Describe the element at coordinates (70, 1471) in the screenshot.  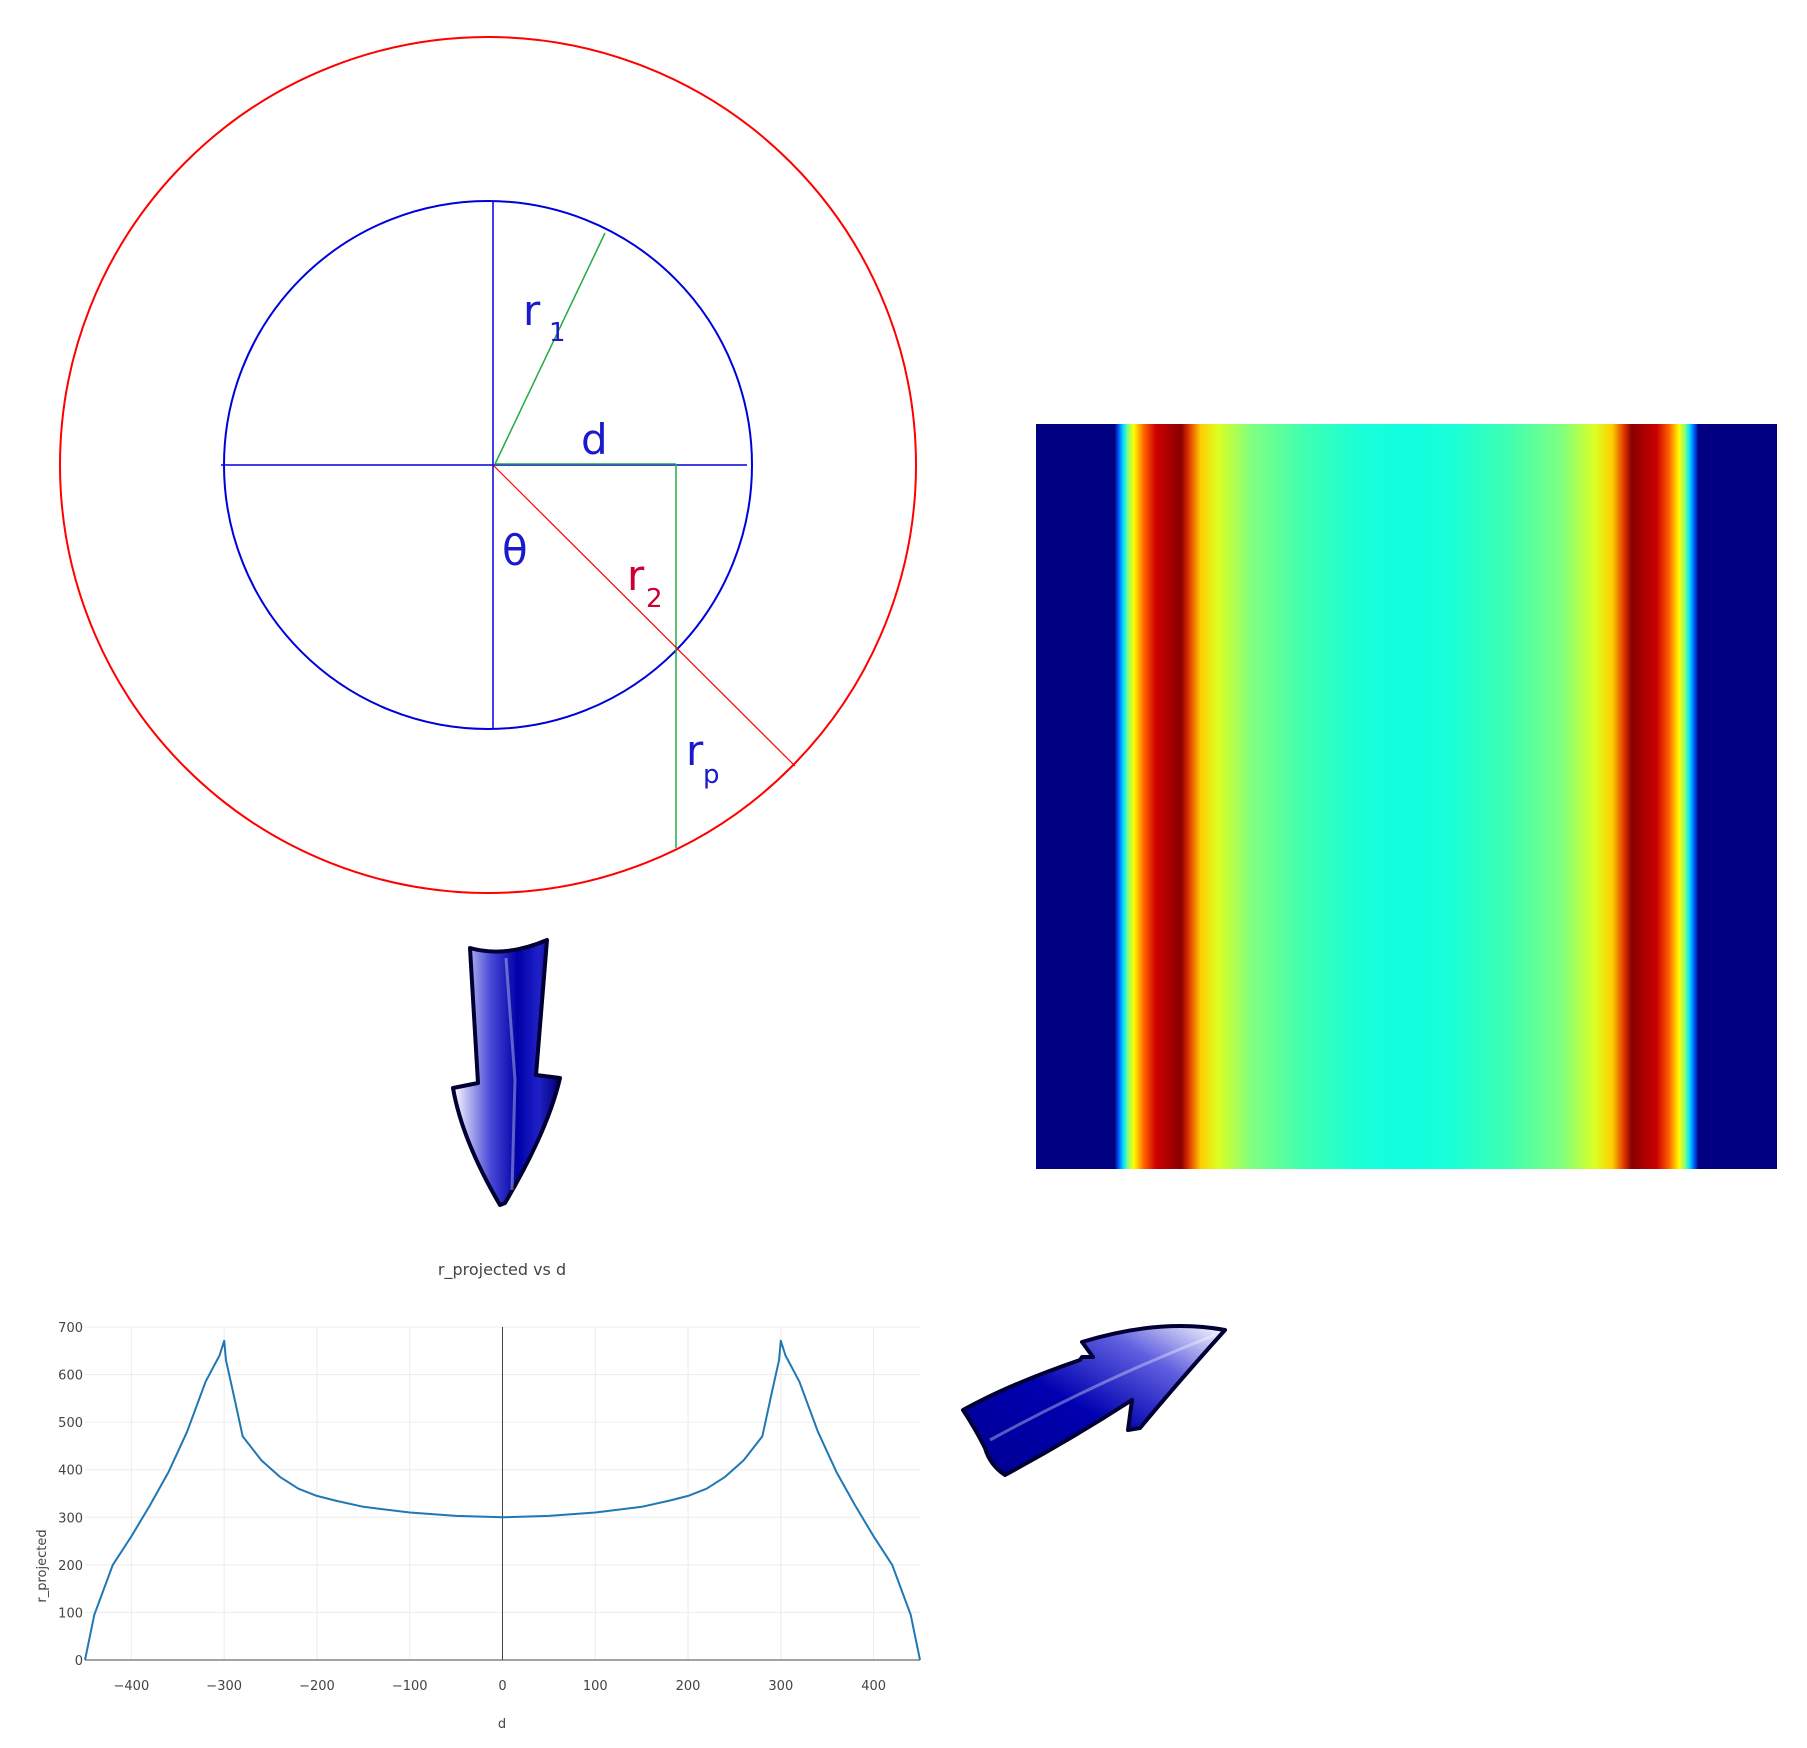
I see `y-tick-label: 400` at that location.